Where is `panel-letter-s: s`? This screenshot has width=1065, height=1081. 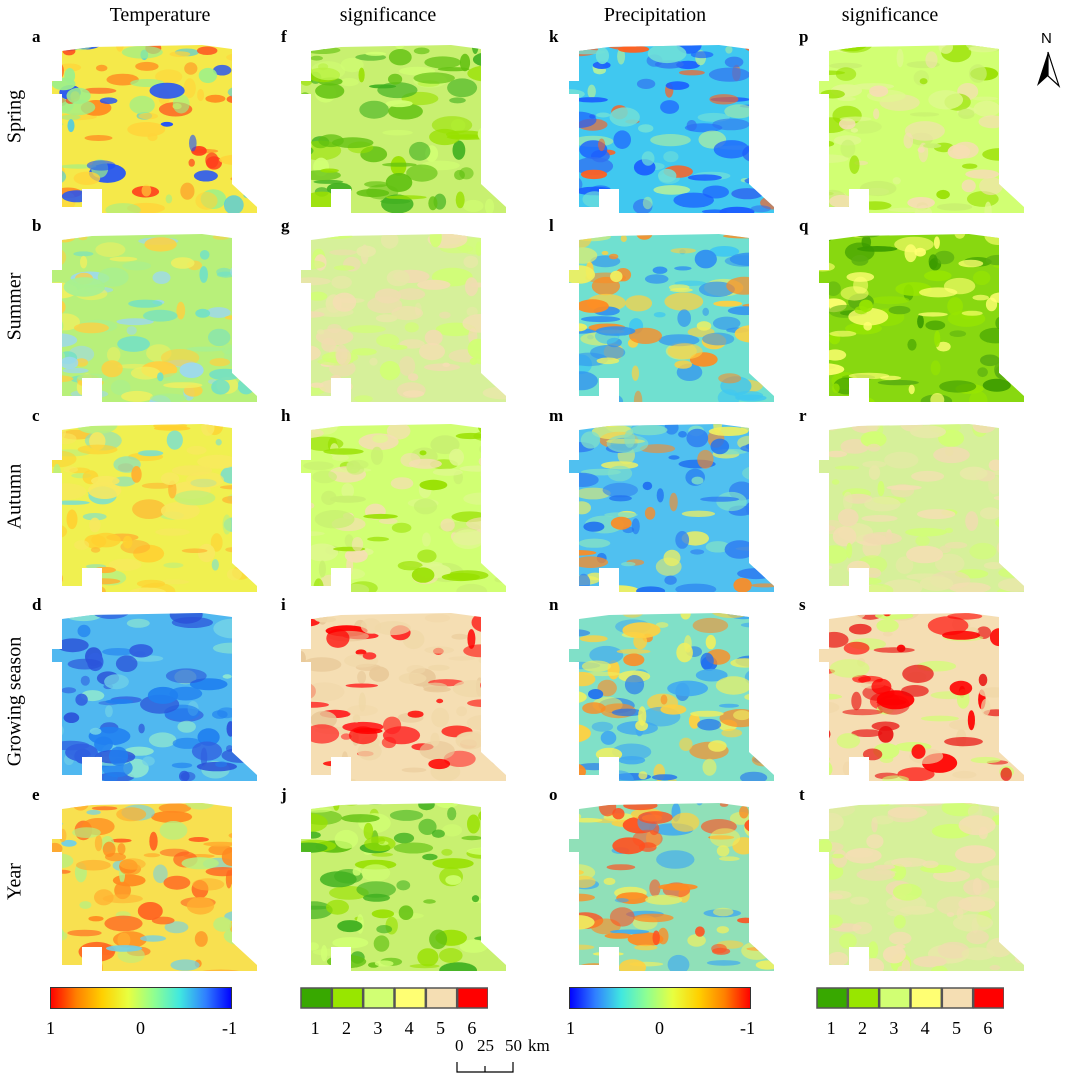
panel-letter-s: s is located at coordinates (802, 604).